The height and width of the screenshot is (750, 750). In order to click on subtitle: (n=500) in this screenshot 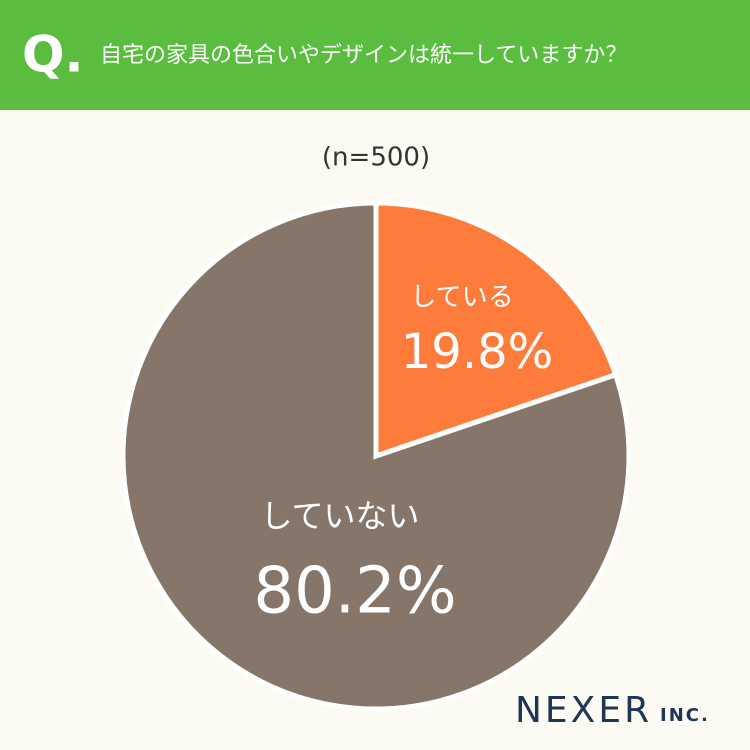, I will do `click(376, 158)`.